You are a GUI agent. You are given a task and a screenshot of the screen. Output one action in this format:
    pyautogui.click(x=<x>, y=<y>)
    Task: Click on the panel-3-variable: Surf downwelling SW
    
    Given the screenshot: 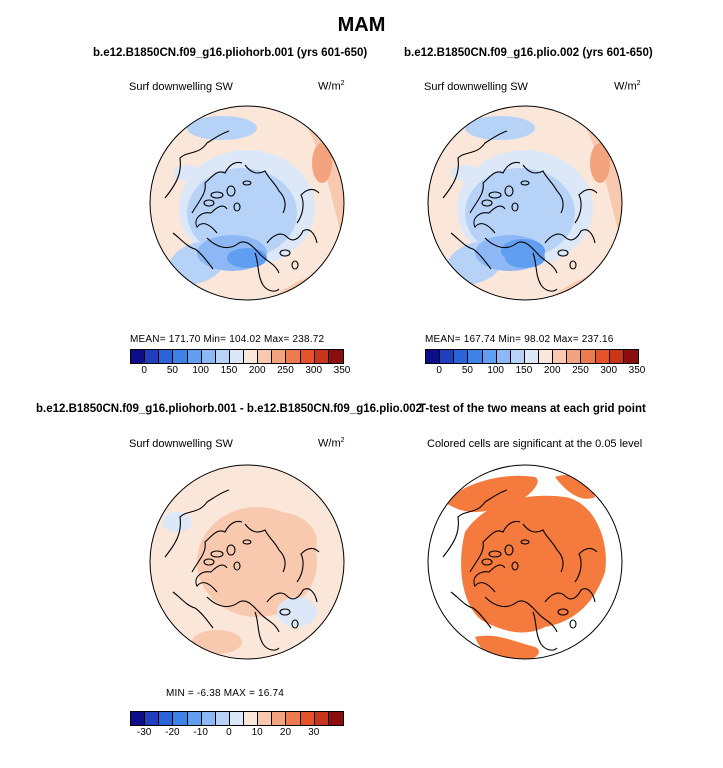 What is the action you would take?
    pyautogui.click(x=181, y=444)
    